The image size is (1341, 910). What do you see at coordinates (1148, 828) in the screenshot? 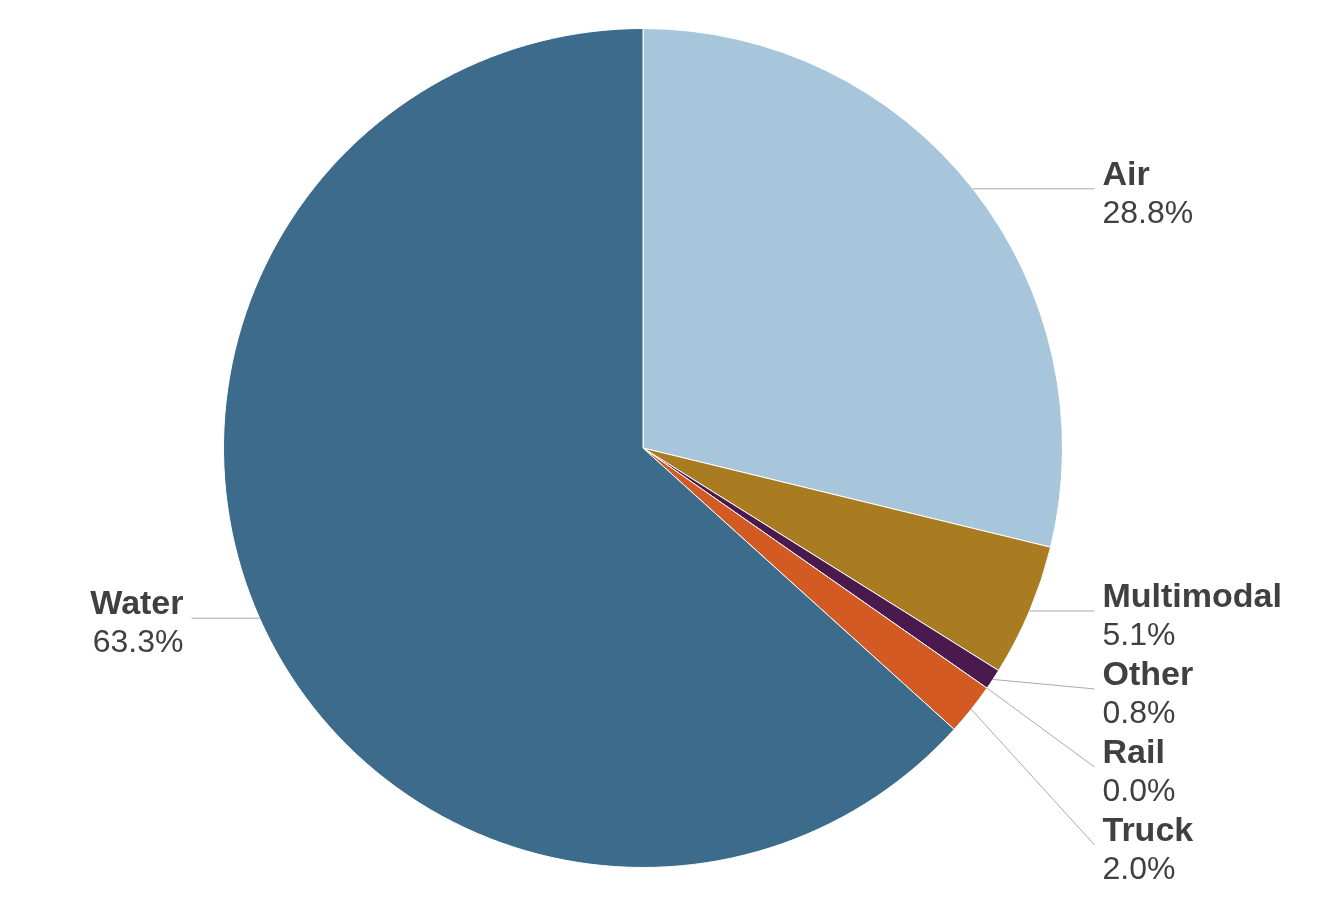
I see `slice-label: Truck` at bounding box center [1148, 828].